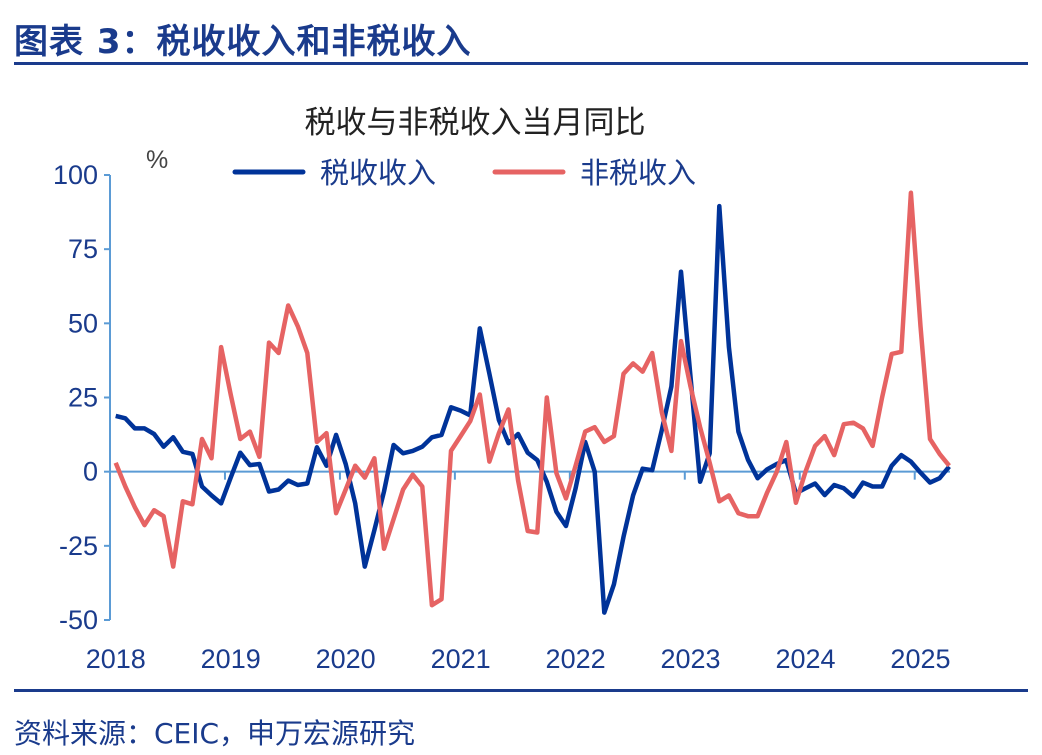  Describe the element at coordinates (521, 690) in the screenshot. I see `footer-divider` at that location.